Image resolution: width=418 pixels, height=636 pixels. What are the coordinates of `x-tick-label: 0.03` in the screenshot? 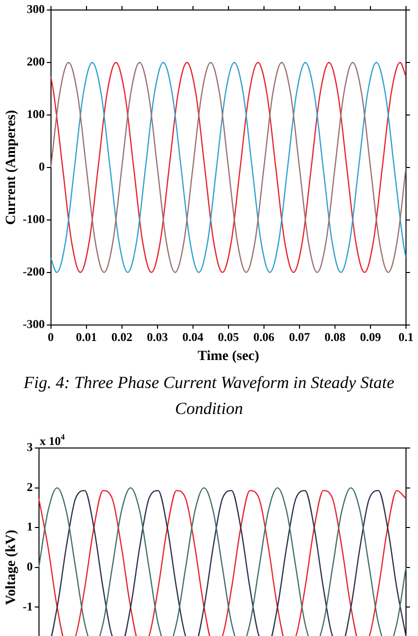 It's located at (157, 337).